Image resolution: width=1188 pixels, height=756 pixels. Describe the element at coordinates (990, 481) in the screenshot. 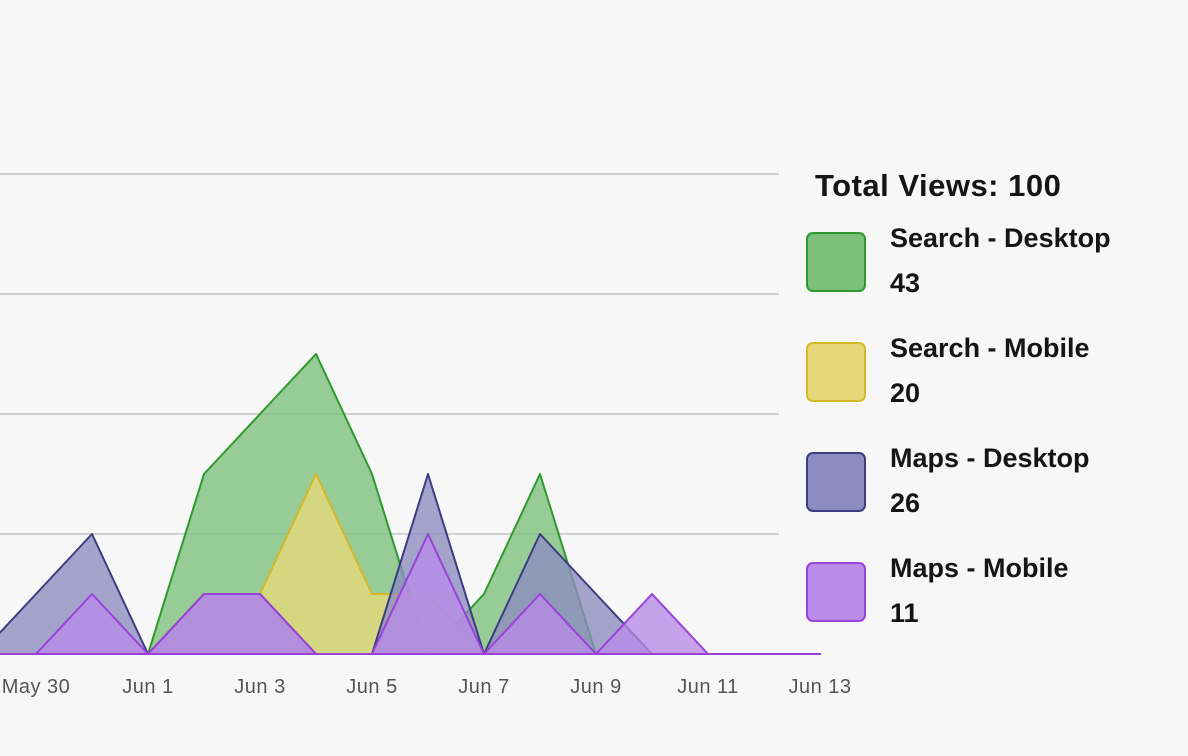

I see `legend-text: Maps - Desktop 26` at that location.